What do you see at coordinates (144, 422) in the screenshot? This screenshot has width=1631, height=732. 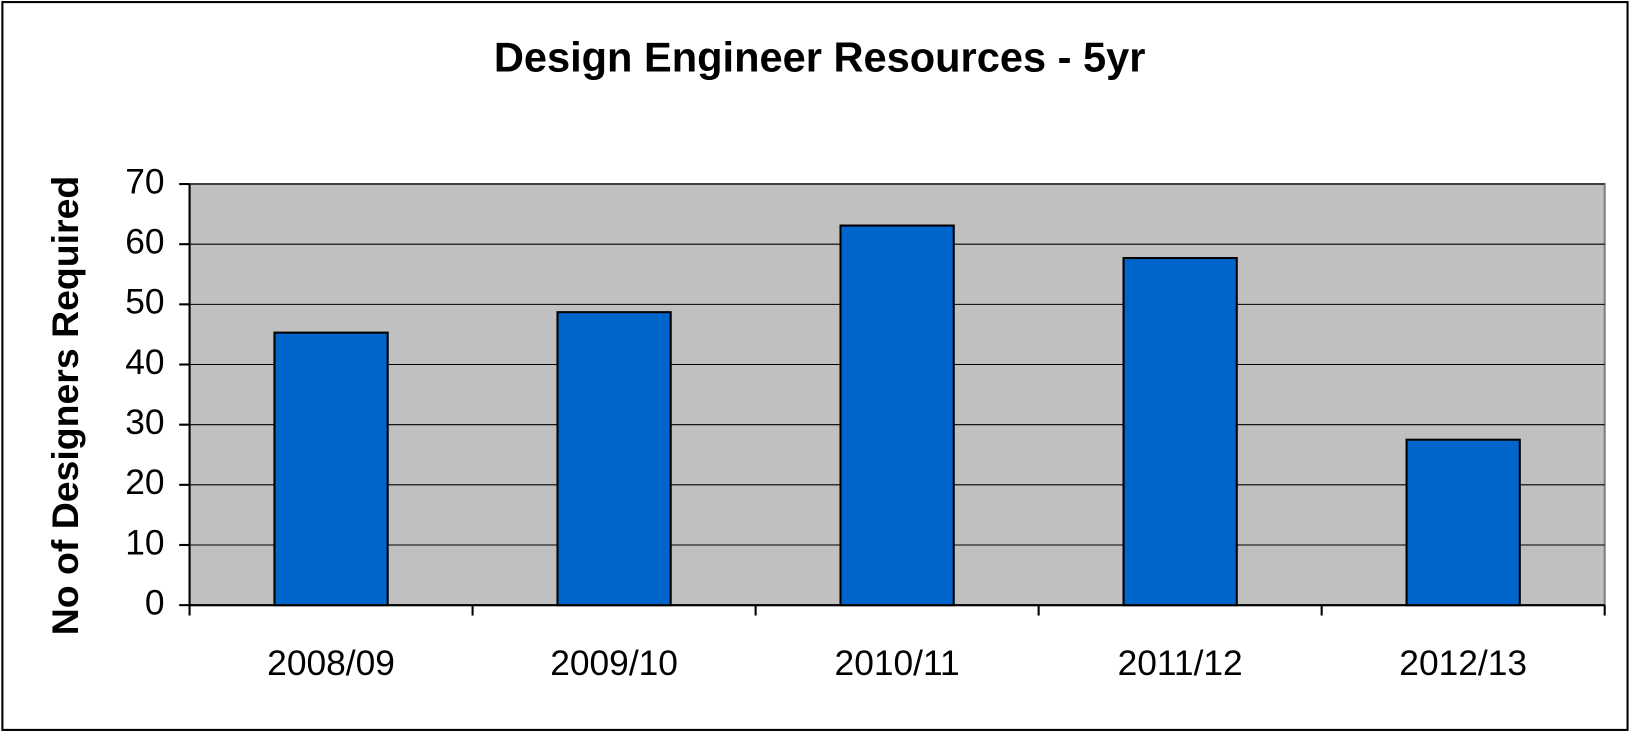 I see `y-tick-label: 30` at bounding box center [144, 422].